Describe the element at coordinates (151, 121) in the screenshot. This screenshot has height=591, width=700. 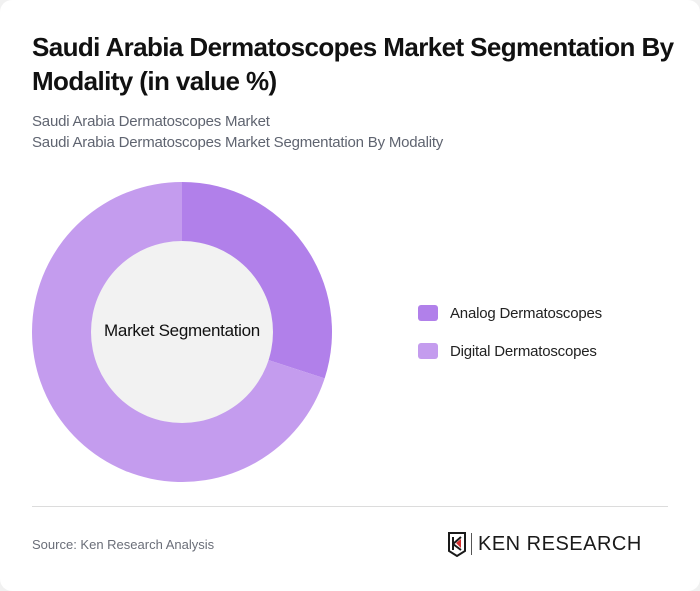
I see `subtitle-market: Saudi Arabia Dermatoscopes Market` at that location.